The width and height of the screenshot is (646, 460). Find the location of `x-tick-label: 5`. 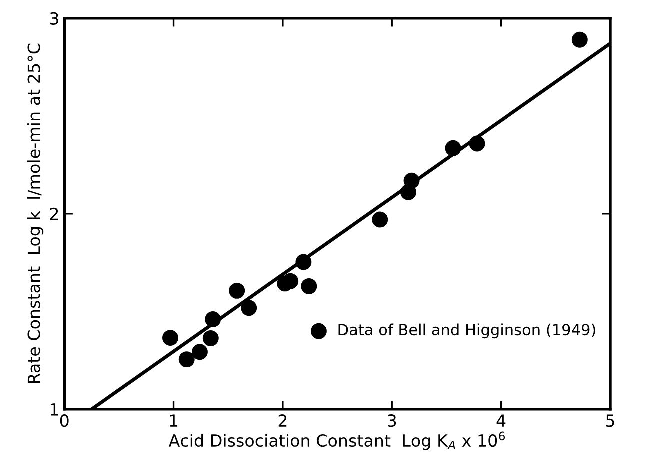

x-tick-label: 5 is located at coordinates (610, 421).